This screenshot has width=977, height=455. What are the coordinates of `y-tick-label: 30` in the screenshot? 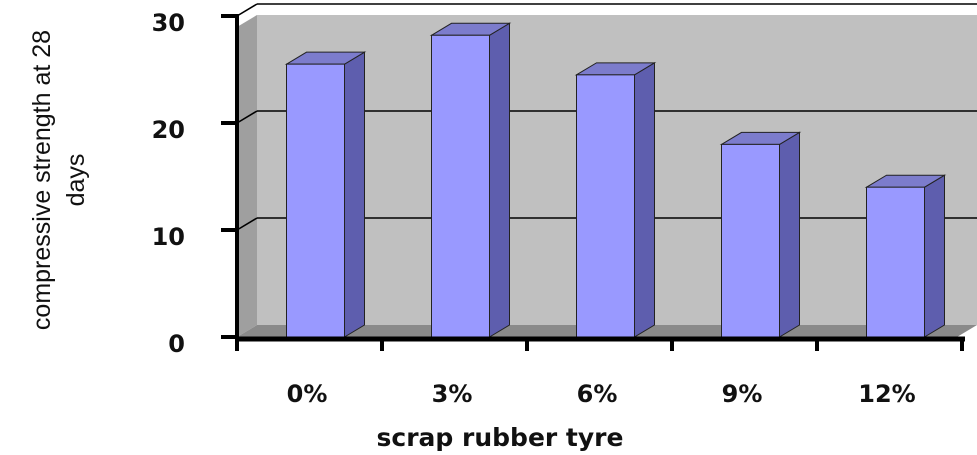 It's located at (168, 23).